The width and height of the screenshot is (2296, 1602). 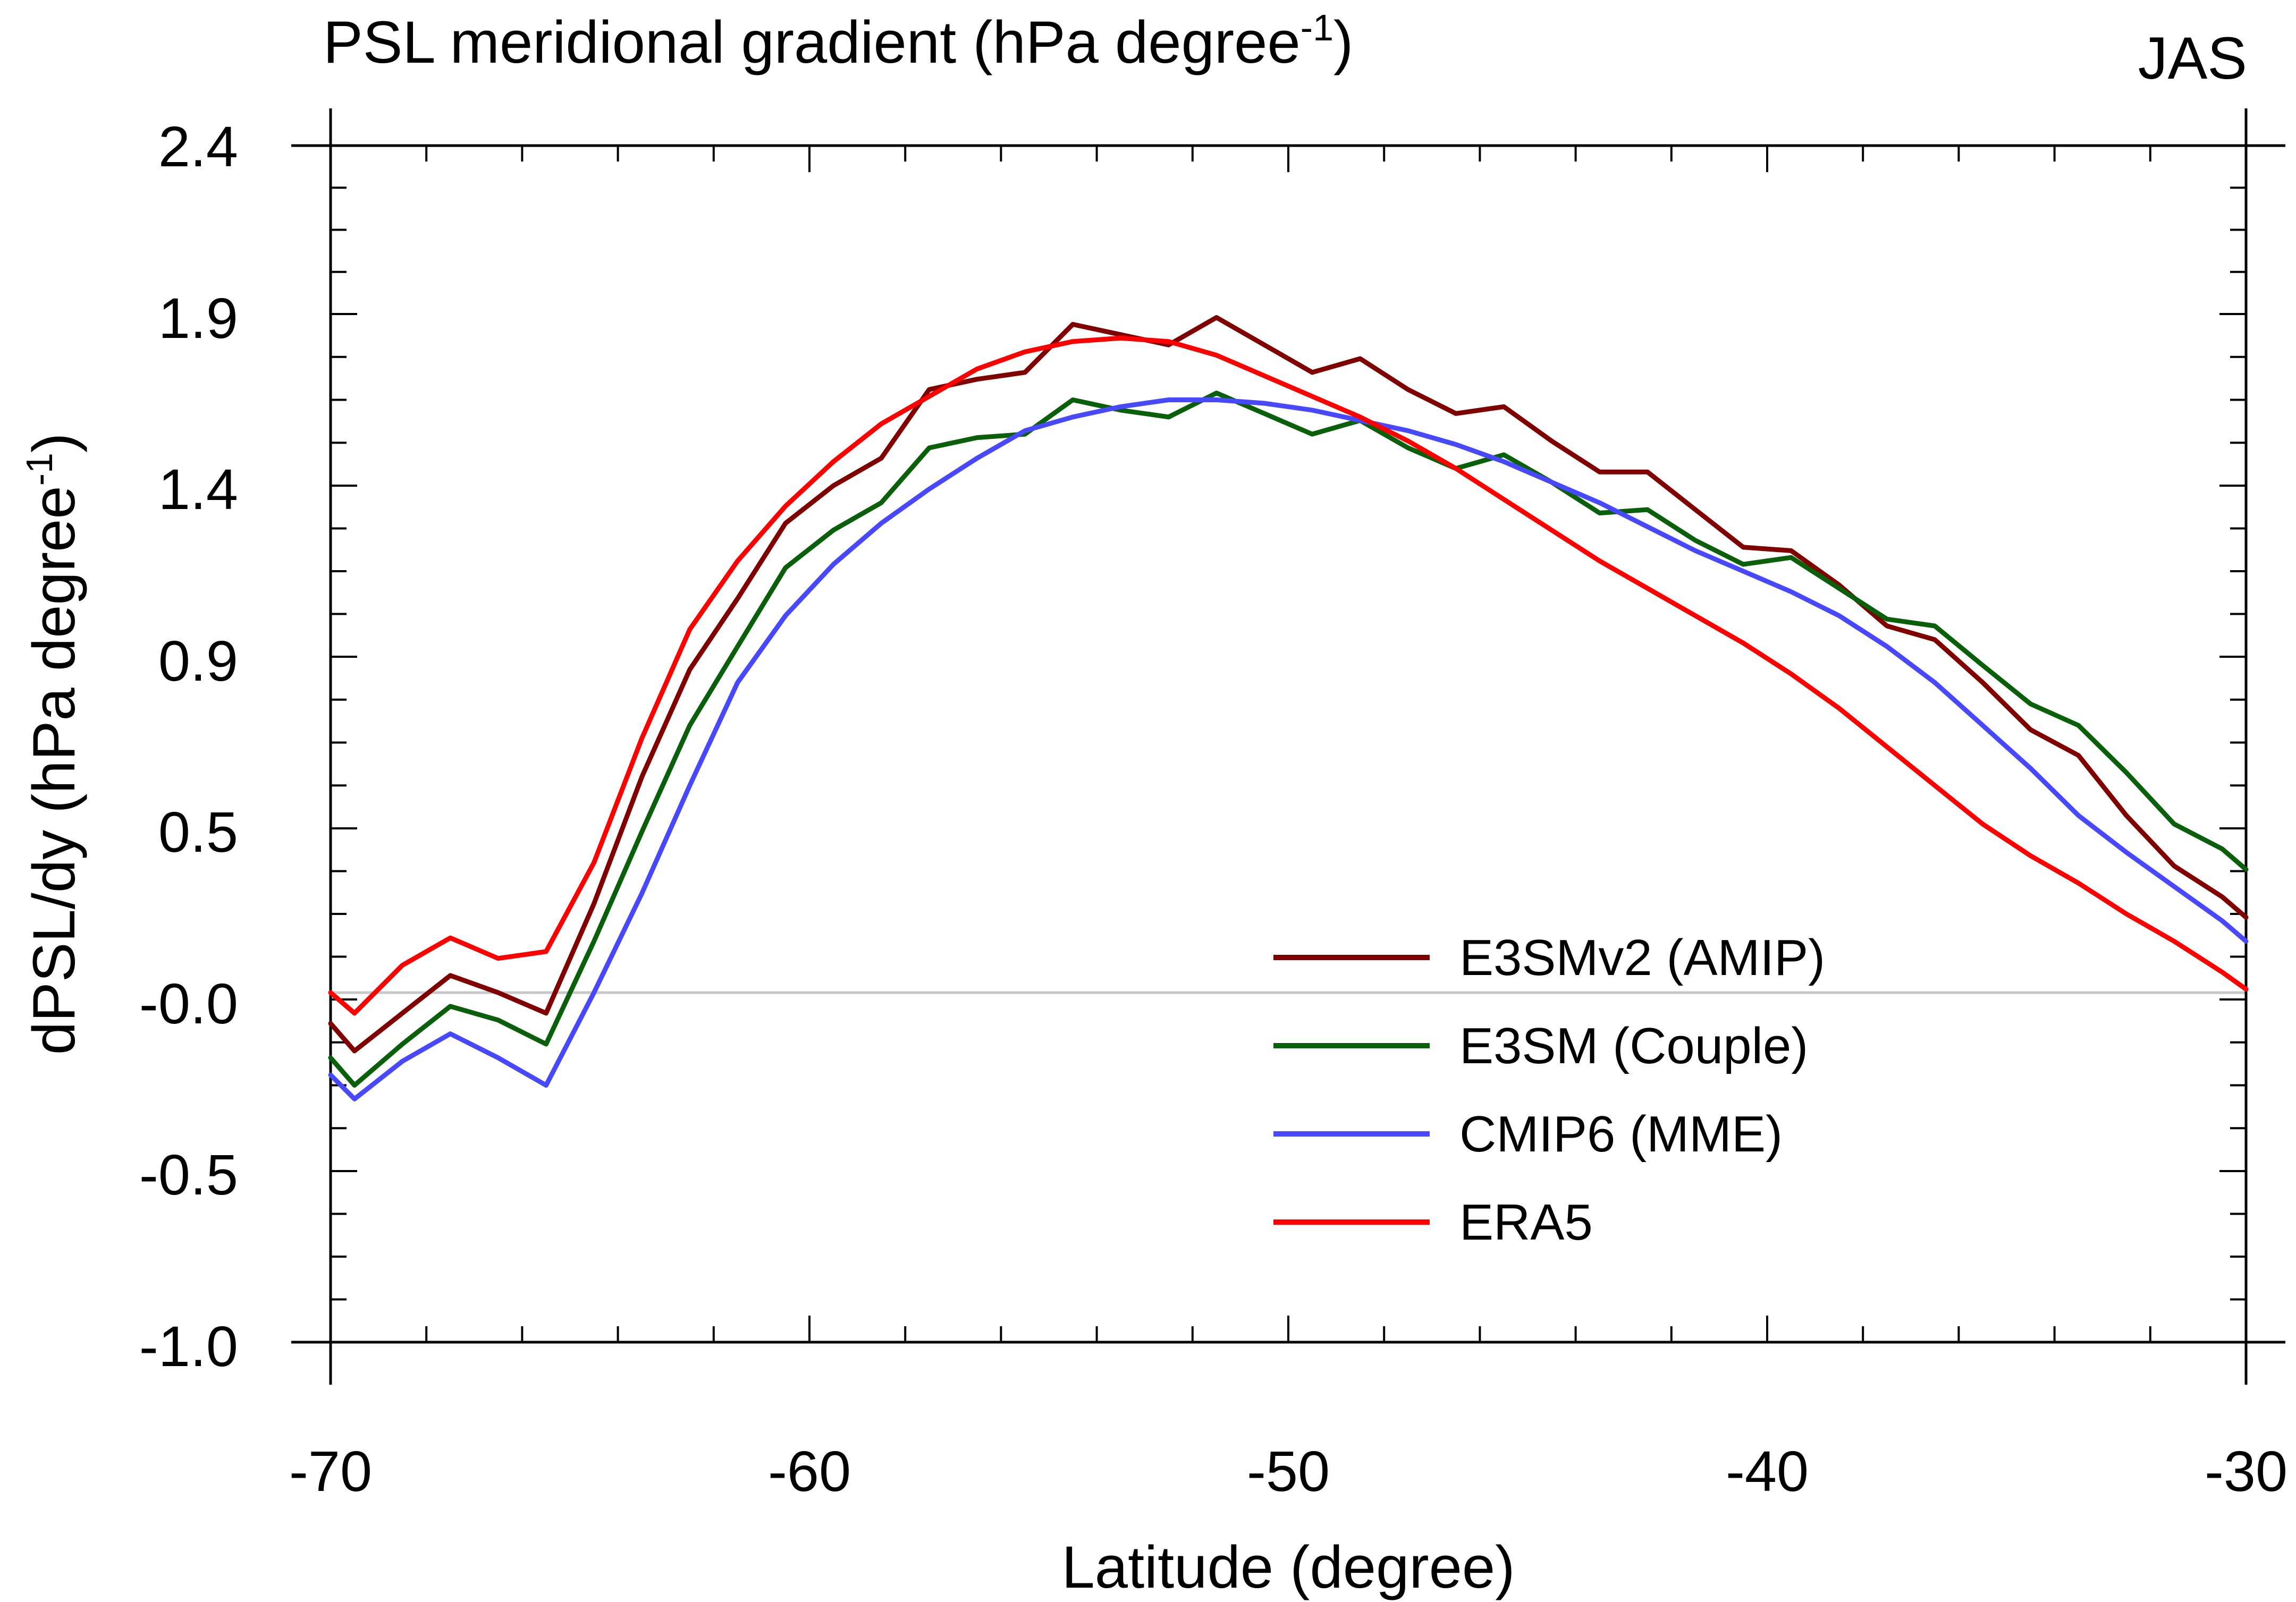 What do you see at coordinates (198, 832) in the screenshot?
I see `y-tick-label: 0.5` at bounding box center [198, 832].